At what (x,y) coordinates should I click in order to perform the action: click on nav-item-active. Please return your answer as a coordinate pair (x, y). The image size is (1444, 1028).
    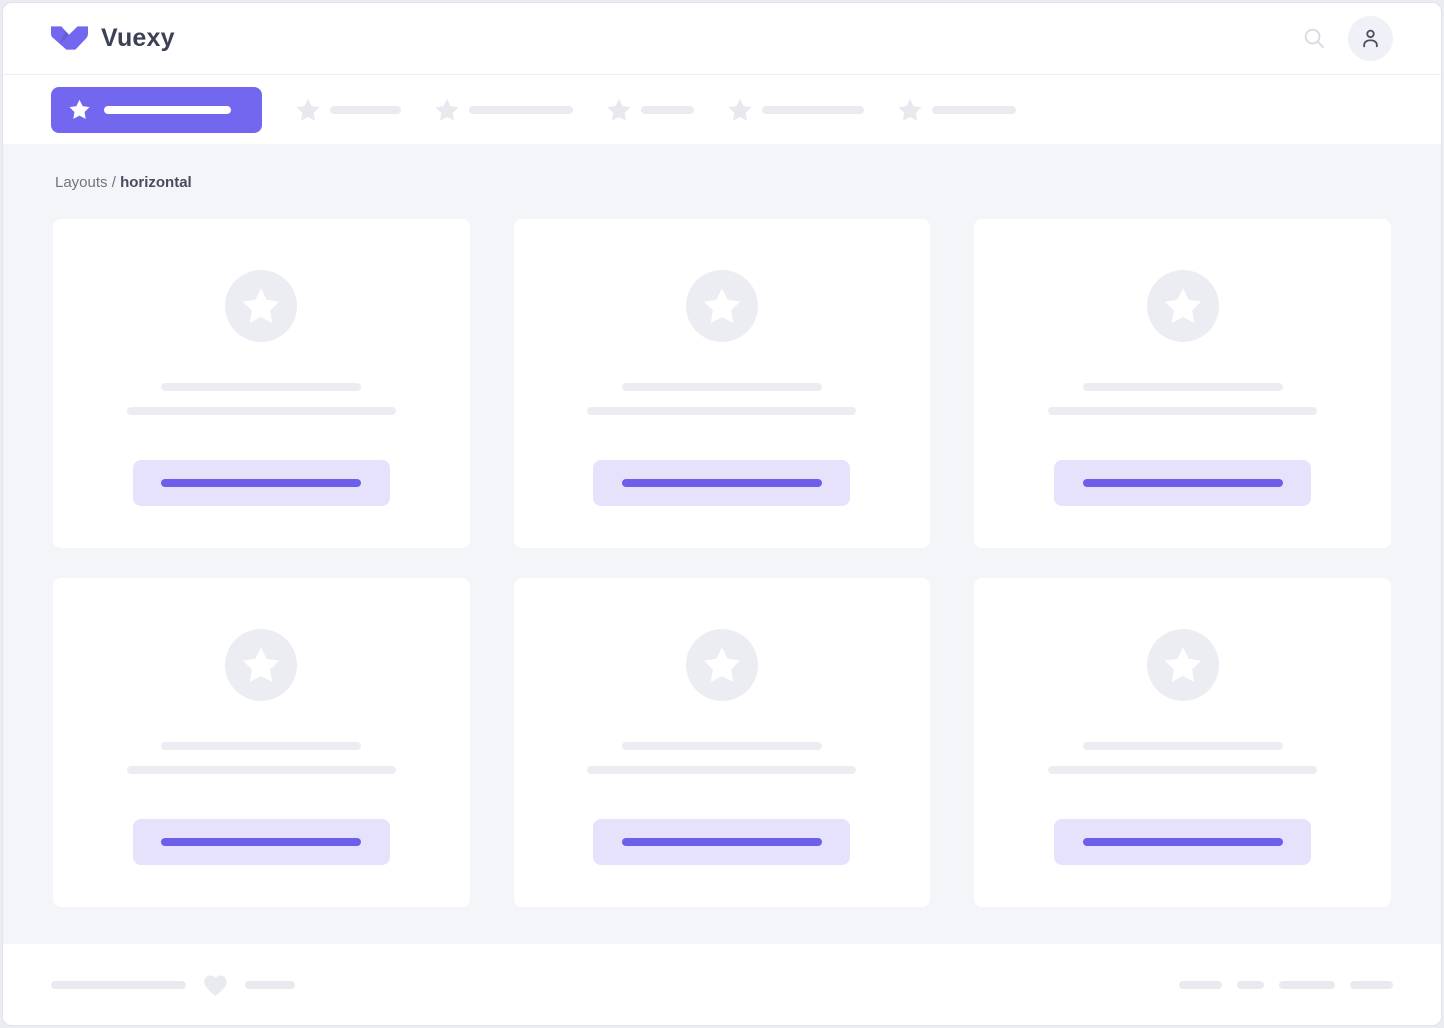
    Looking at the image, I should click on (156, 109).